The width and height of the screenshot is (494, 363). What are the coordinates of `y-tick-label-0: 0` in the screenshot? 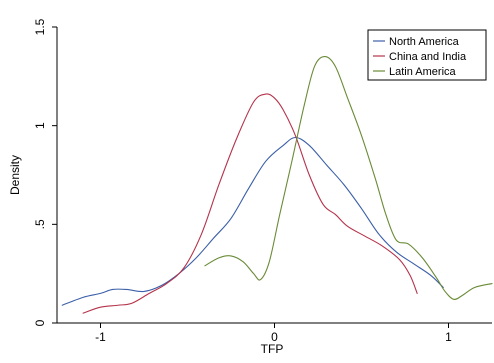 It's located at (40, 322).